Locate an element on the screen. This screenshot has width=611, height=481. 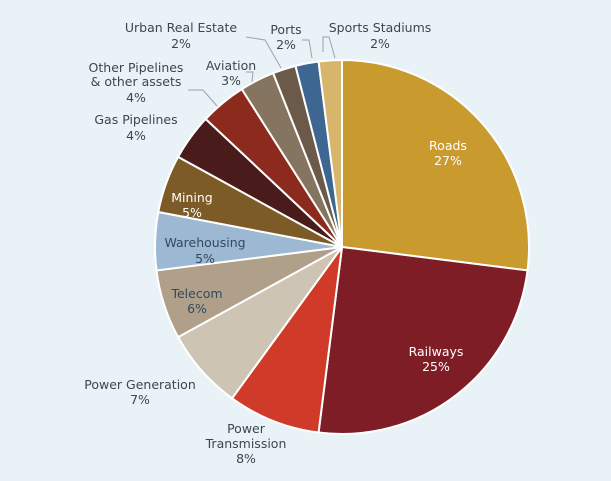
label-urban-real-estate-pct: 2% is located at coordinates (181, 43).